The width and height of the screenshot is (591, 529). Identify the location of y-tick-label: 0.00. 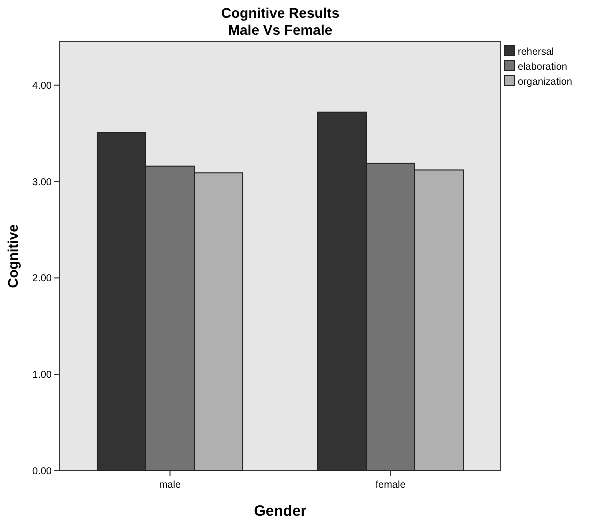
(42, 472).